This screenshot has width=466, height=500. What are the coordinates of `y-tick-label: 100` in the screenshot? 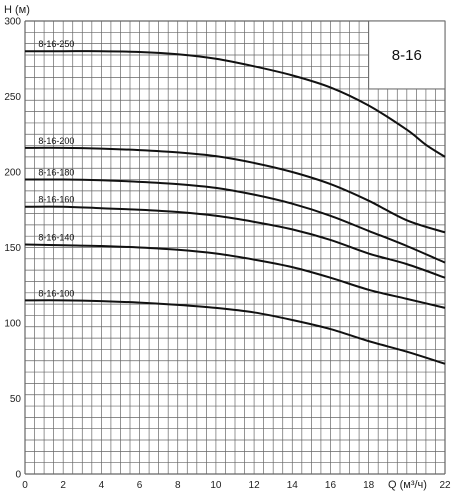 It's located at (12, 324).